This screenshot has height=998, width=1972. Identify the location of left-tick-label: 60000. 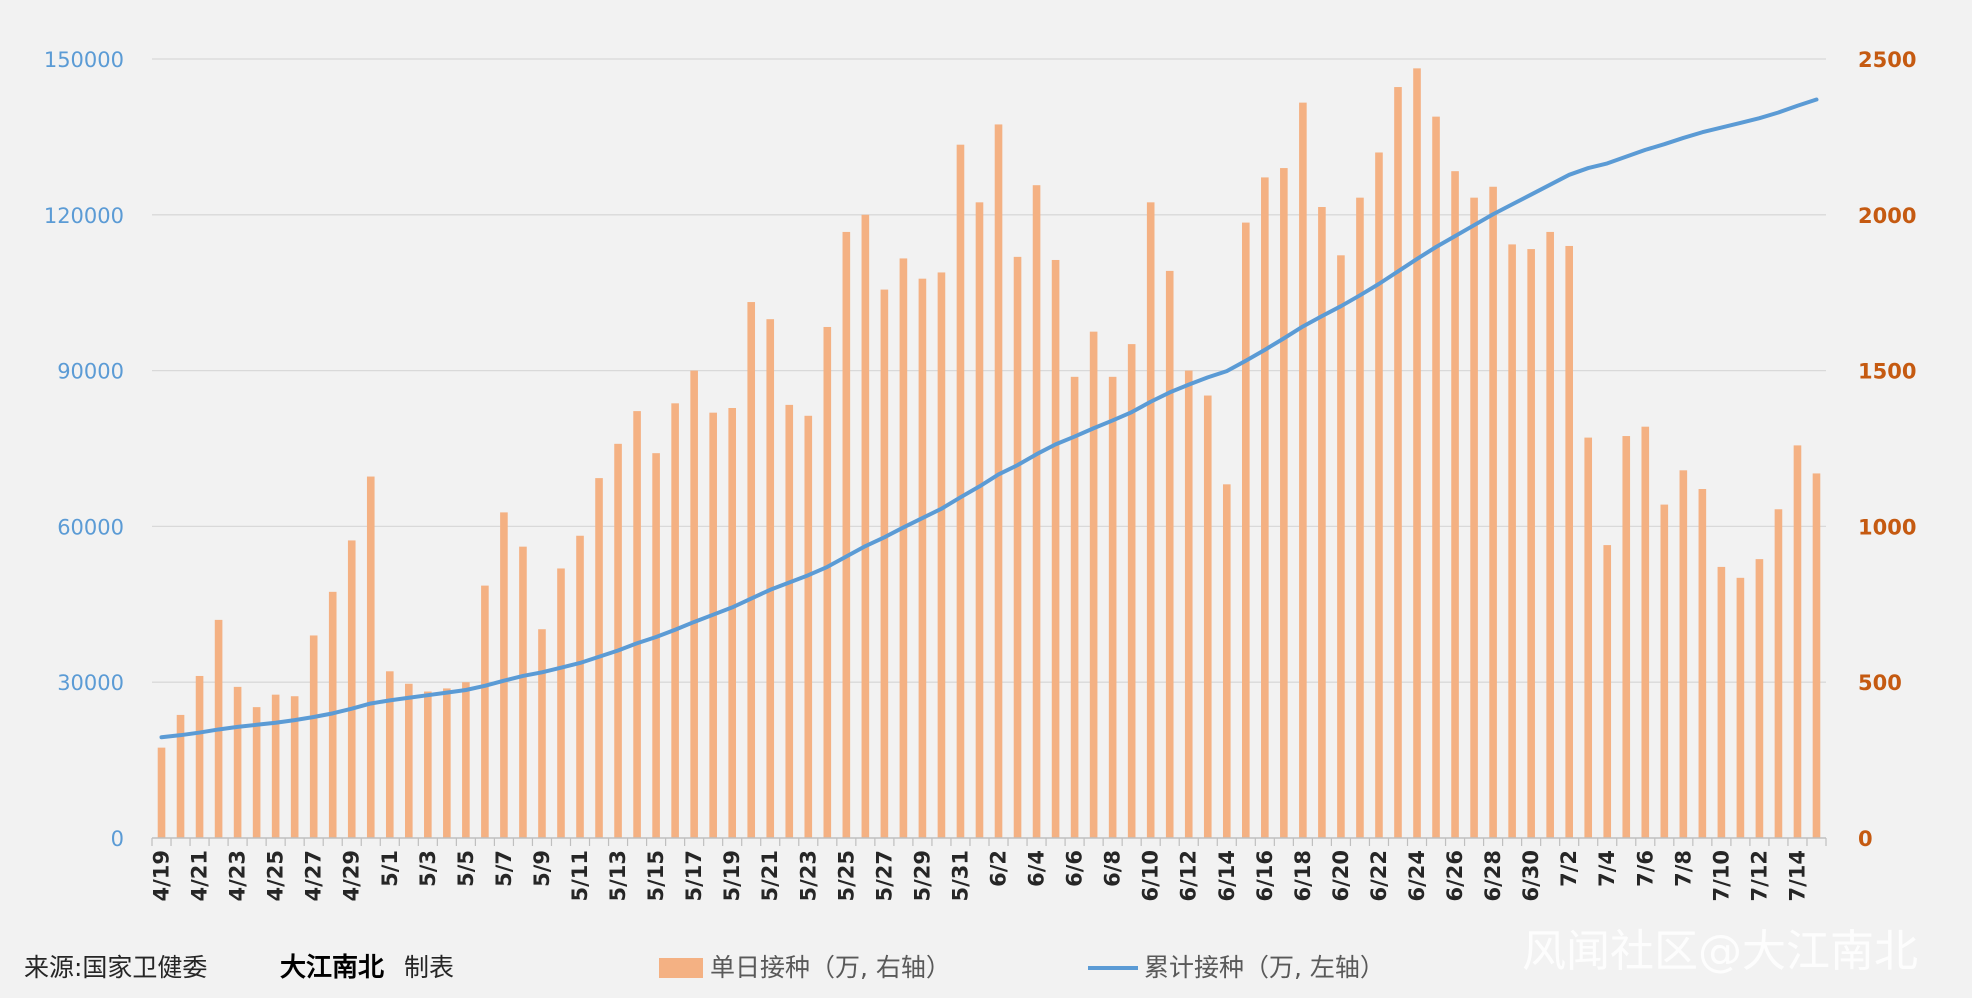
(90, 527).